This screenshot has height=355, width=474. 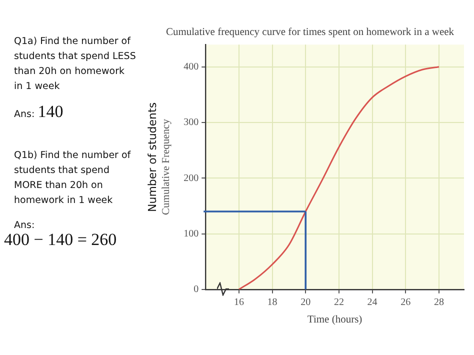 What do you see at coordinates (239, 302) in the screenshot?
I see `x-tick-label: 16` at bounding box center [239, 302].